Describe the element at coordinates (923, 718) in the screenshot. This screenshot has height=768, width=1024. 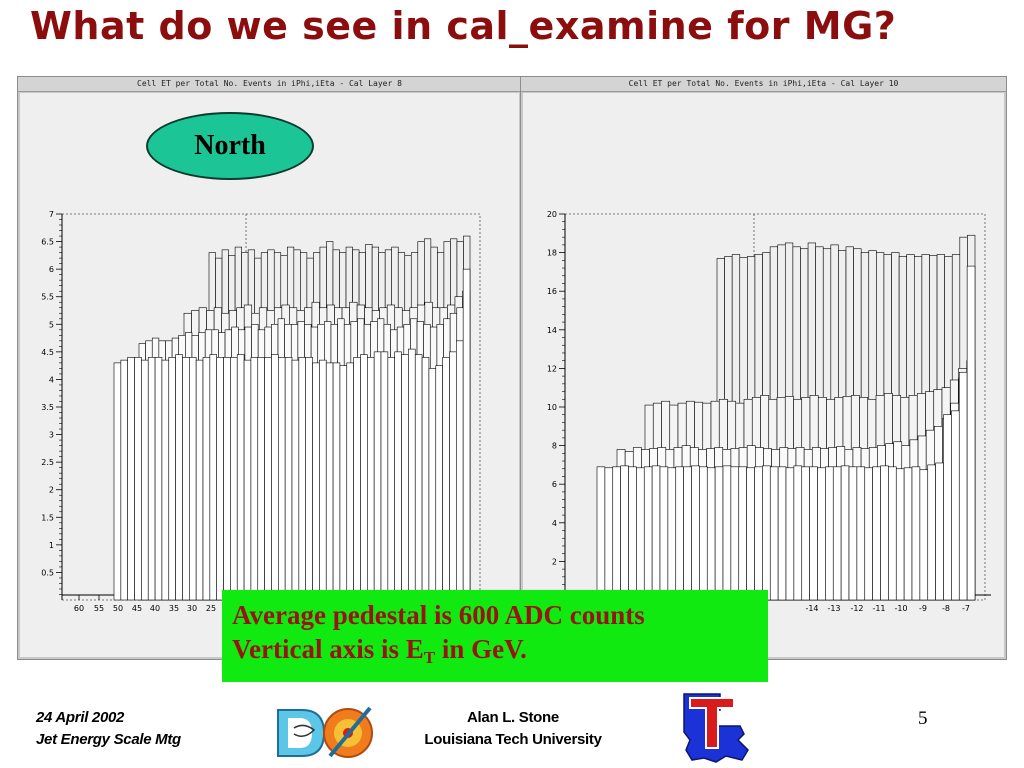
I see `page-number: 5` at that location.